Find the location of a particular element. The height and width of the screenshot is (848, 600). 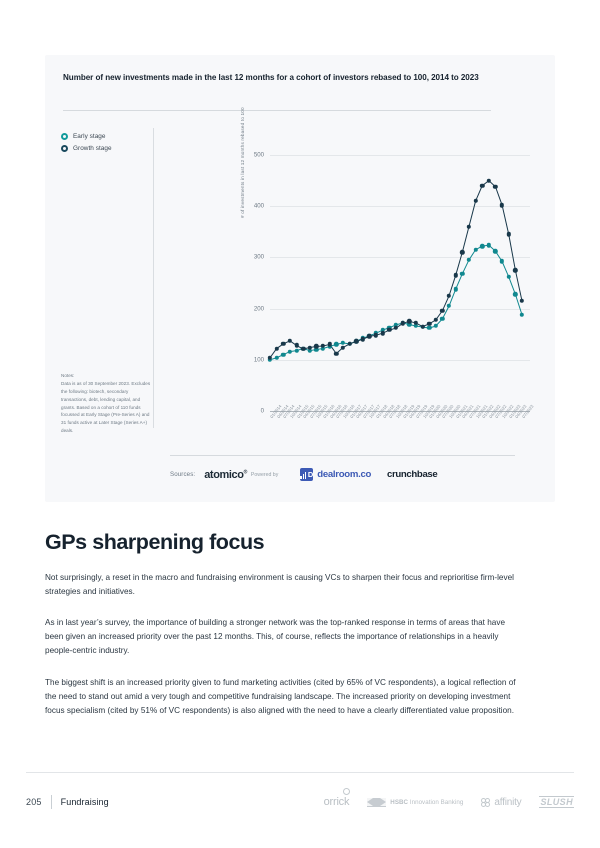

dealroom-bars-icon: D is located at coordinates (306, 474).